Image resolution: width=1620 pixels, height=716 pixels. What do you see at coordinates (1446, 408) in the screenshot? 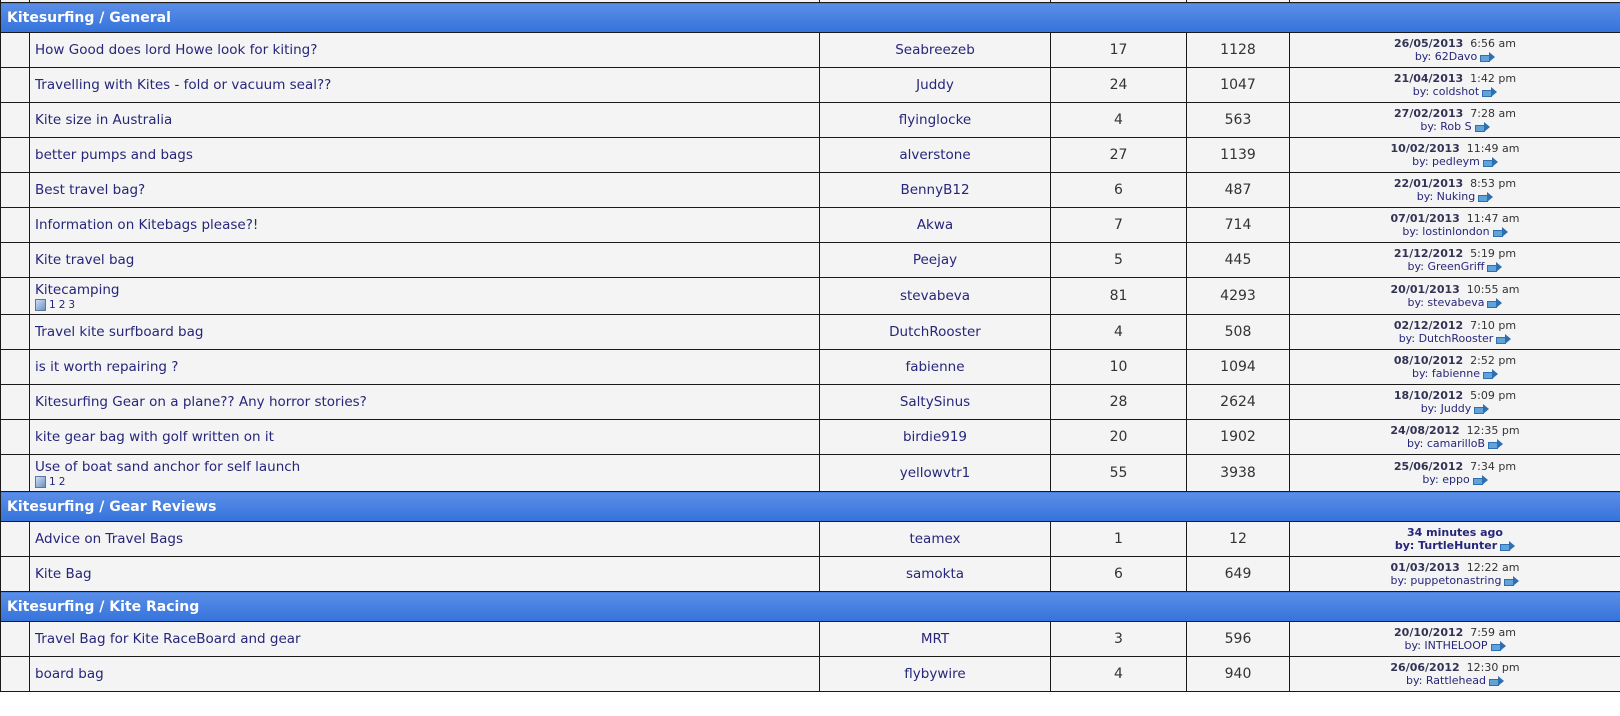
I see `last-post-author: by: Juddy` at bounding box center [1446, 408].